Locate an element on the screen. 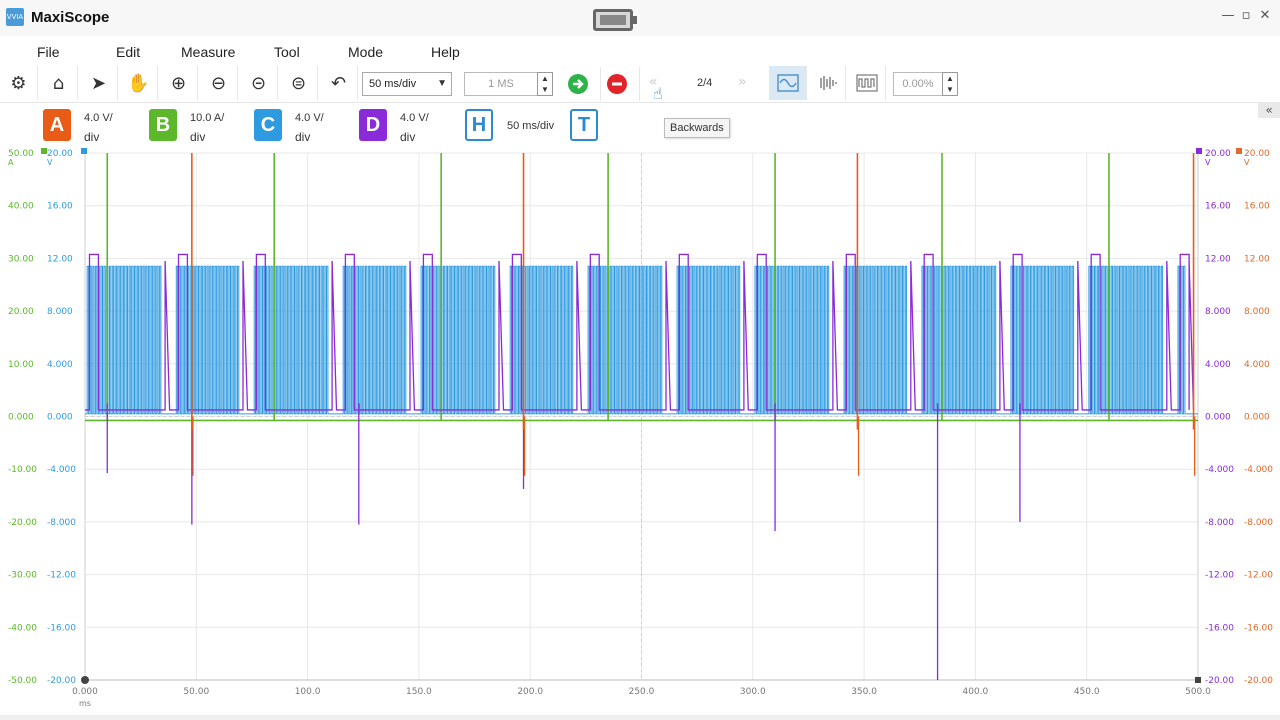  x-tick-label: 100.0 is located at coordinates (308, 692).